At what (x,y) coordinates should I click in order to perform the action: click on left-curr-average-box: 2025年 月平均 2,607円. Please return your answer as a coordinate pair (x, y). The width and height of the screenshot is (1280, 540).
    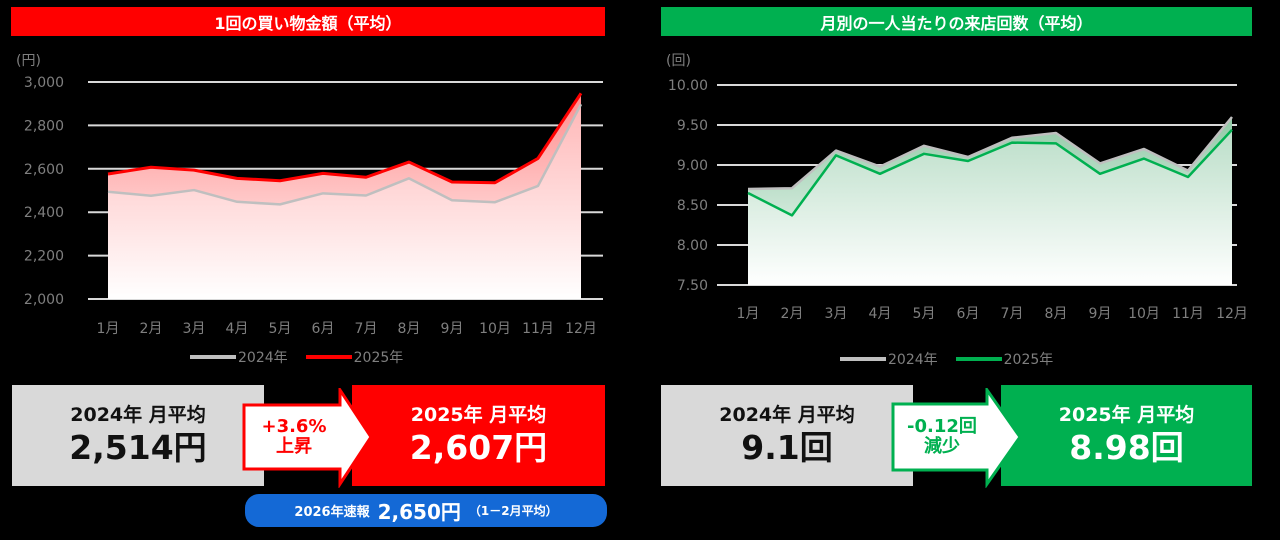
    Looking at the image, I should click on (478, 435).